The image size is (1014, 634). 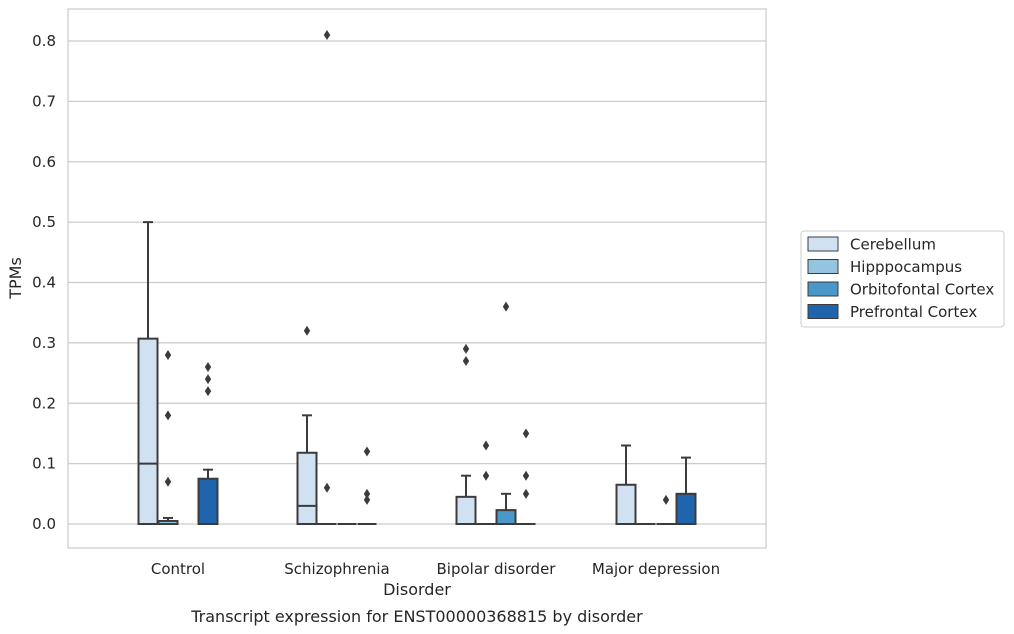 What do you see at coordinates (44, 101) in the screenshot?
I see `y-tick-label: 0.7` at bounding box center [44, 101].